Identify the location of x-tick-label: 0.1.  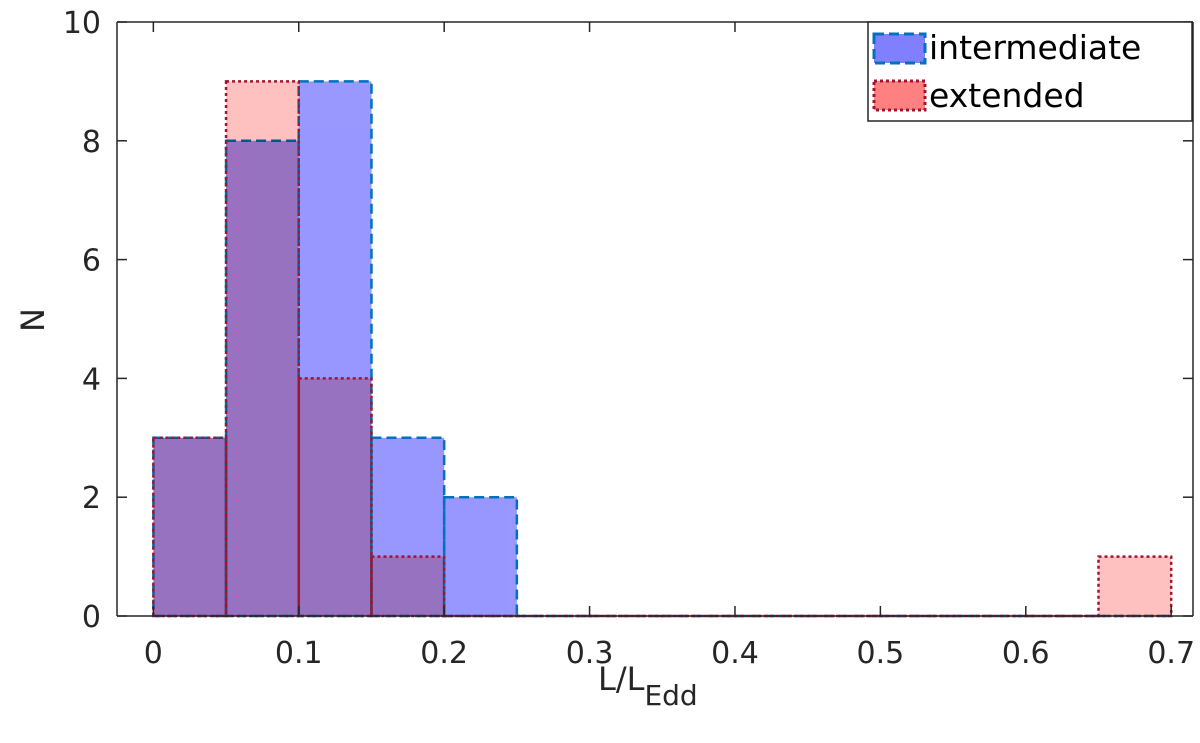
(299, 653).